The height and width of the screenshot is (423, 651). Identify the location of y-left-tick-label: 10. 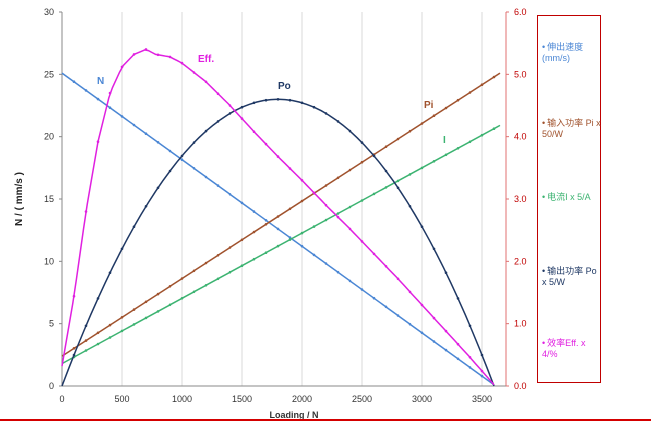
(49, 261).